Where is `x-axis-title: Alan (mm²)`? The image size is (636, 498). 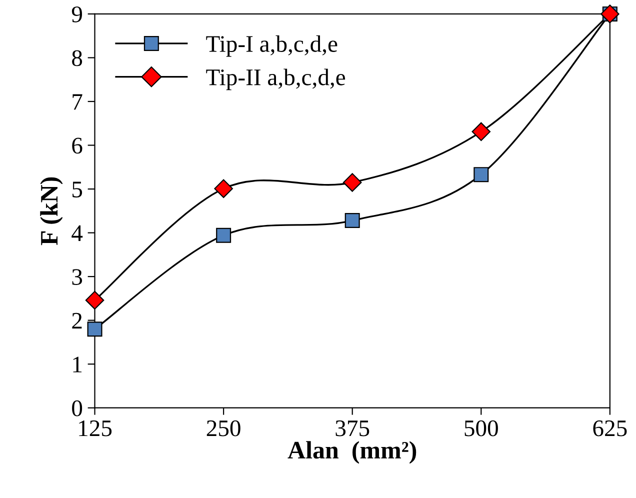
x-axis-title: Alan (mm²) is located at coordinates (352, 452).